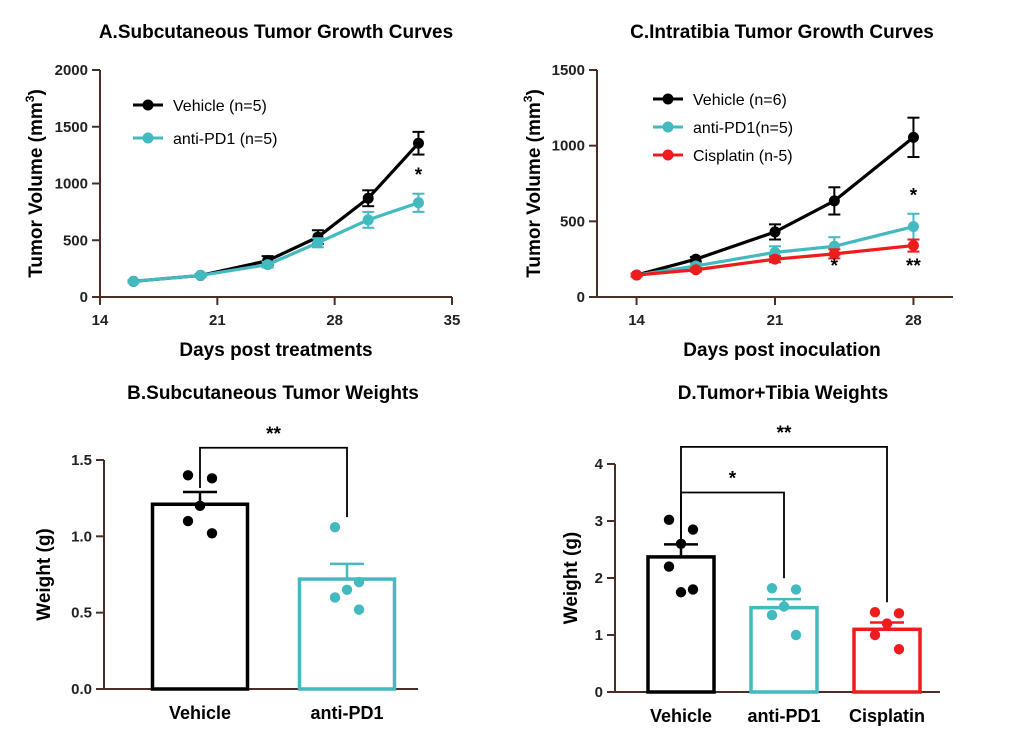 This screenshot has height=747, width=1024. What do you see at coordinates (225, 139) in the screenshot?
I see `legend-label: anti-PD1 (n=5)` at bounding box center [225, 139].